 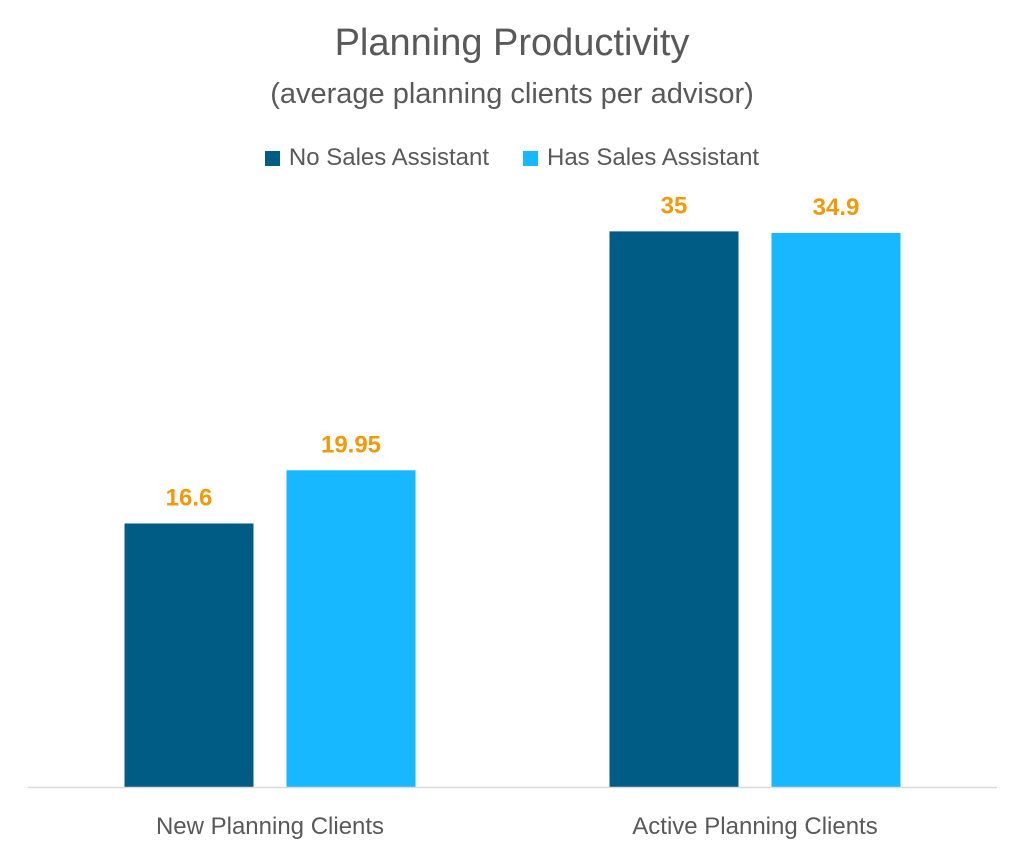 What do you see at coordinates (512, 43) in the screenshot?
I see `chart-title: Planning Productivity` at bounding box center [512, 43].